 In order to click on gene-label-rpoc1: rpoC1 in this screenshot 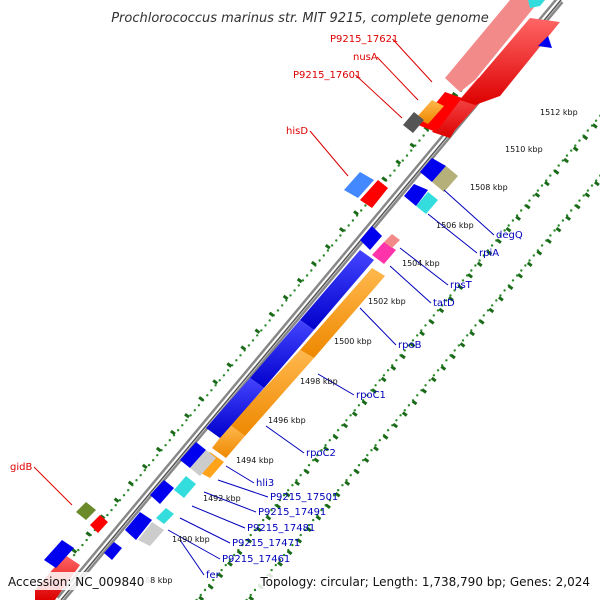, I will do `click(371, 395)`.